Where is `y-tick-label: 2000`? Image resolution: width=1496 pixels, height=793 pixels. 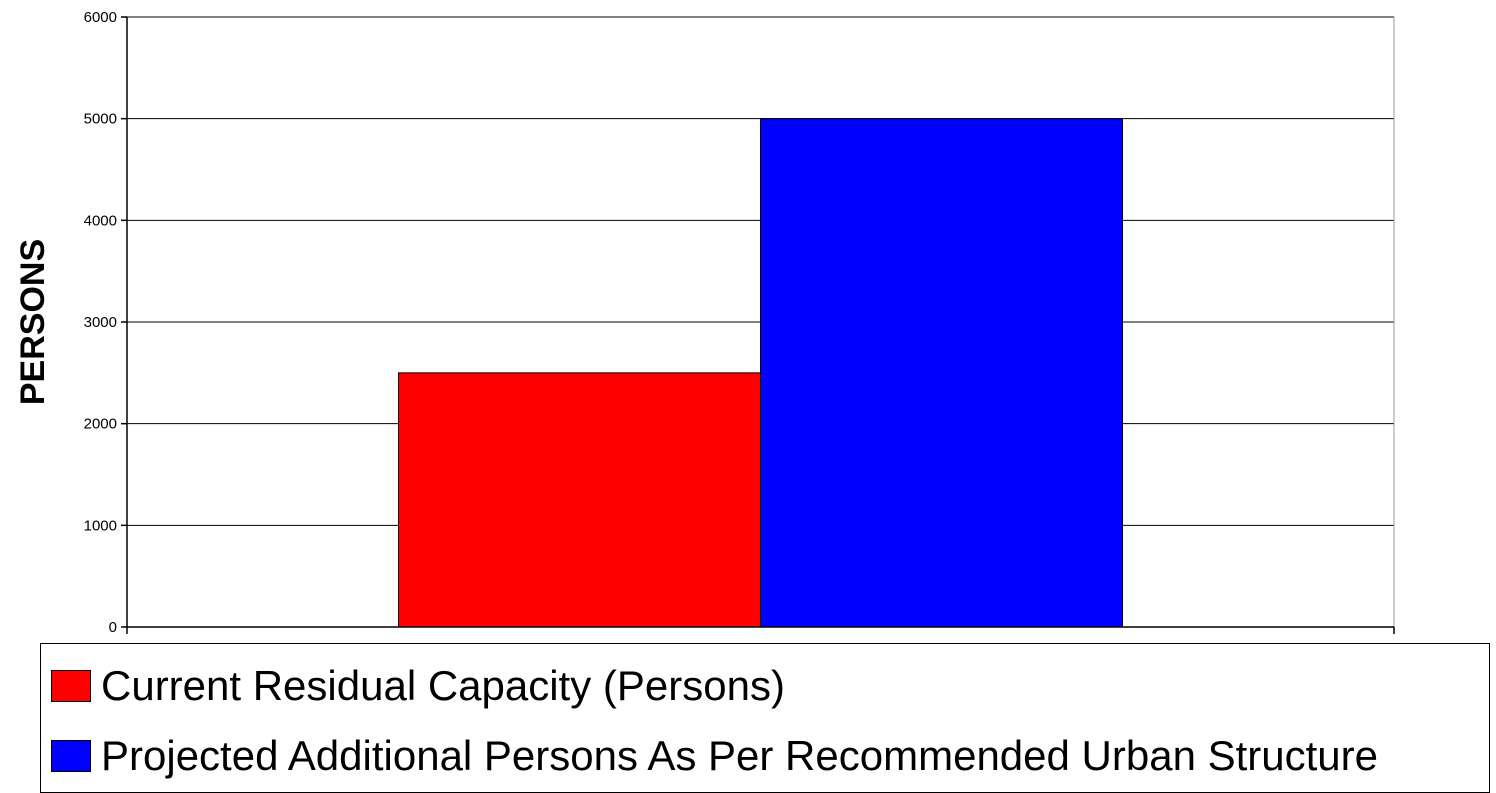
y-tick-label: 2000 is located at coordinates (100, 424).